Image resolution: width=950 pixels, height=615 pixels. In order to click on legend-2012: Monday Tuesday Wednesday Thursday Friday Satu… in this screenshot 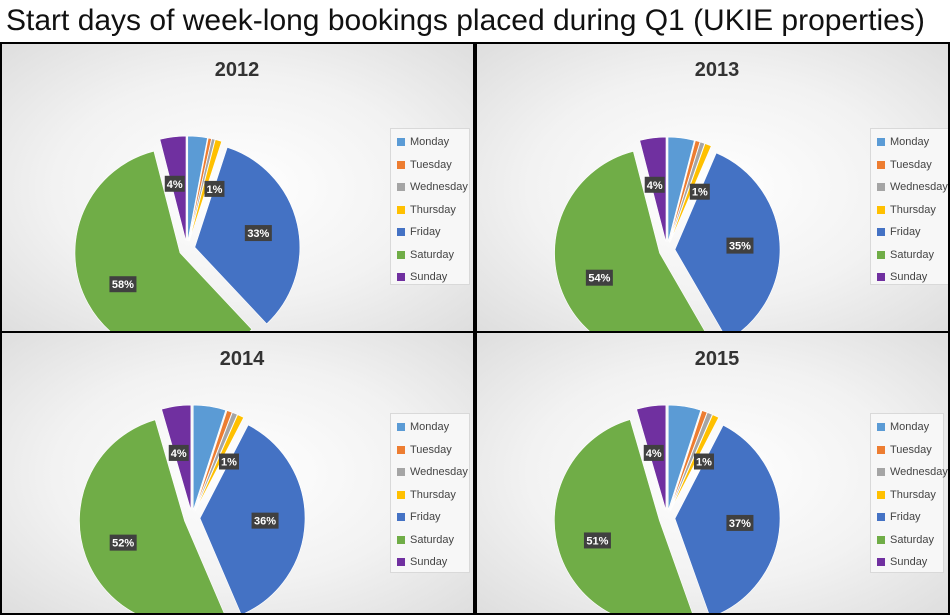, I will do `click(430, 206)`.